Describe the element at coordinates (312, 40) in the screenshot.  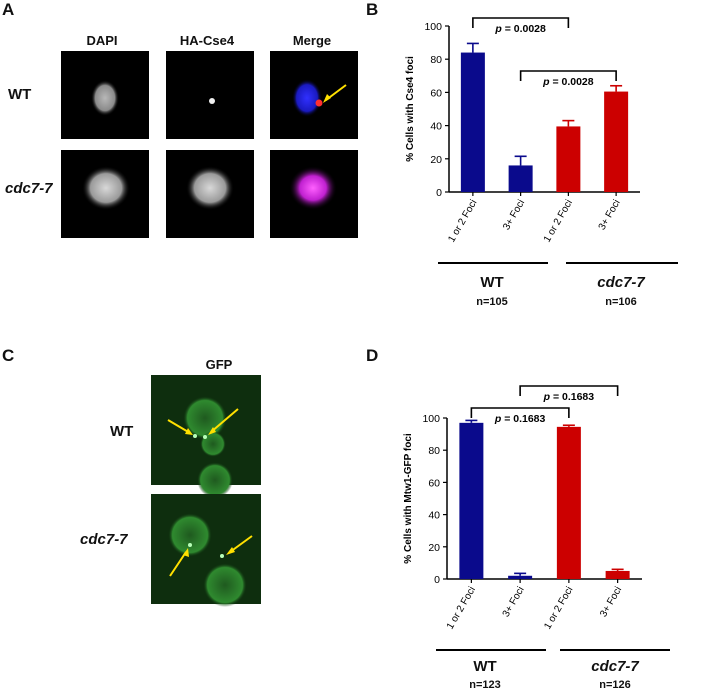
I see `column-header-merge: Merge` at that location.